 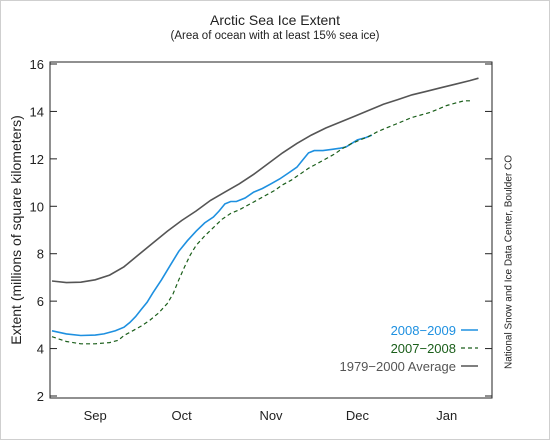 What do you see at coordinates (40, 254) in the screenshot?
I see `y-tick-label: 8` at bounding box center [40, 254].